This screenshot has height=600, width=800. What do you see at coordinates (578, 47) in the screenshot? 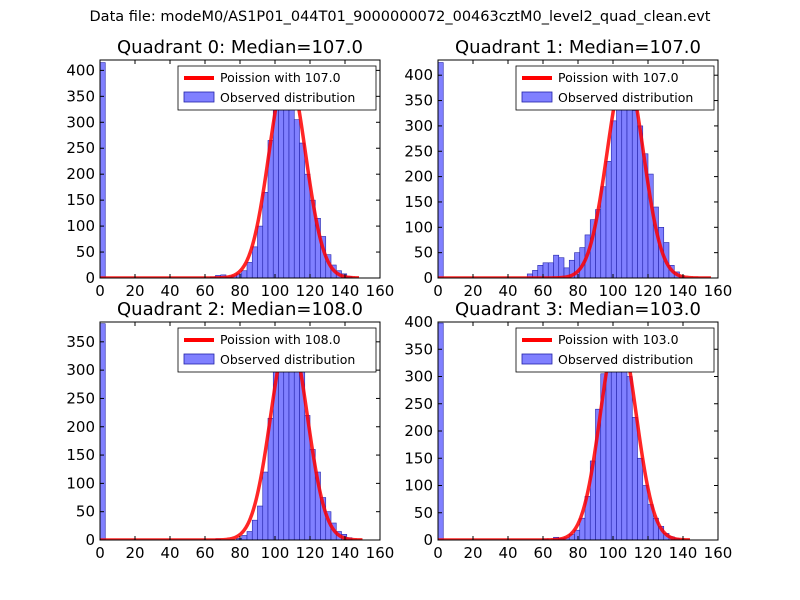
I see `panel-title: Quadrant 1: Median=107.0` at bounding box center [578, 47].